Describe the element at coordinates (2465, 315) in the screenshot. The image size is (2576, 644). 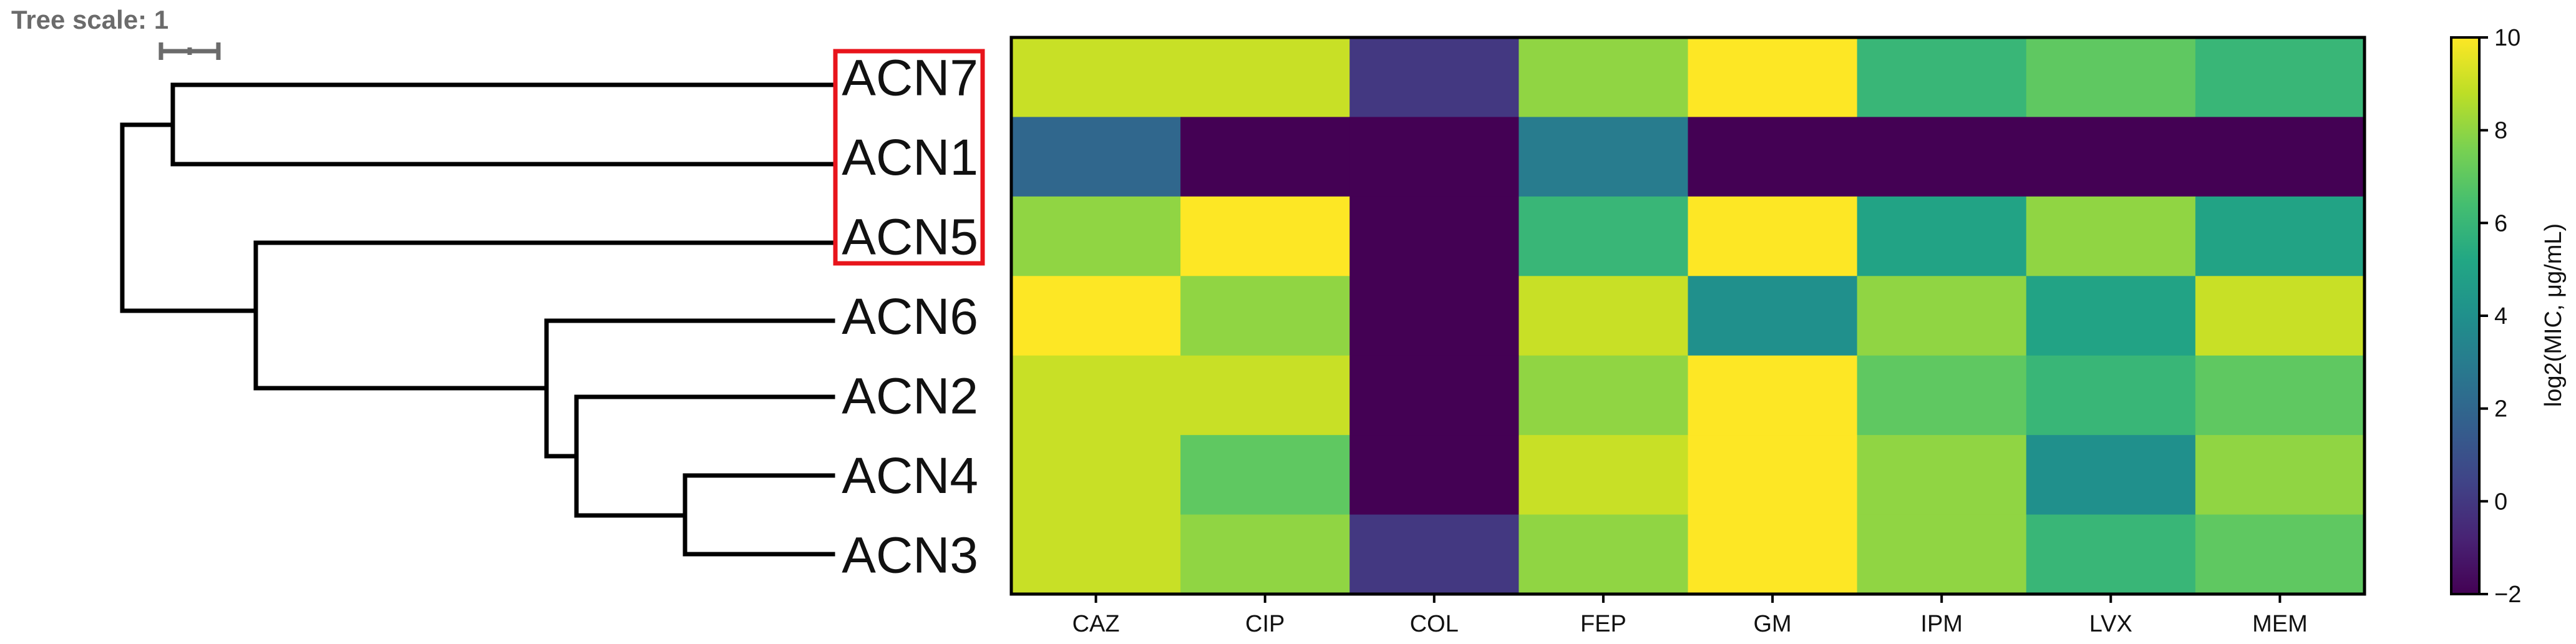
I see `colorbar` at that location.